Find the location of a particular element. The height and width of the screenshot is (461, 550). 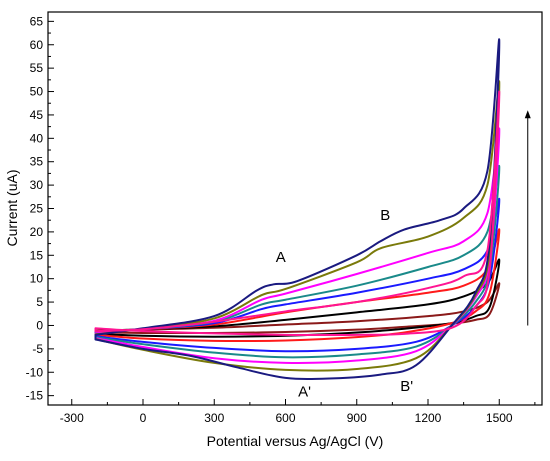

y-tick-label: 15 is located at coordinates (37, 255).